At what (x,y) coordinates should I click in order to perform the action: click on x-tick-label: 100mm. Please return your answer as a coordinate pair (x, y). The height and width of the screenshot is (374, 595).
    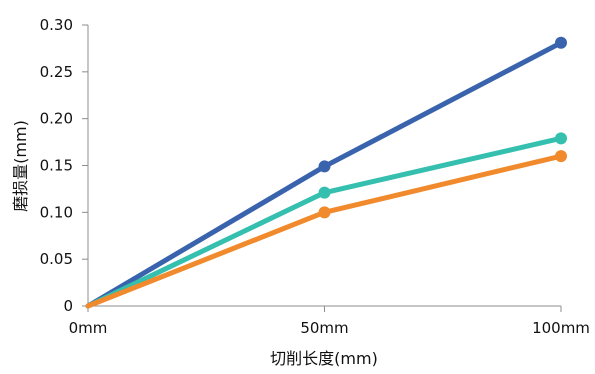
    Looking at the image, I should click on (561, 328).